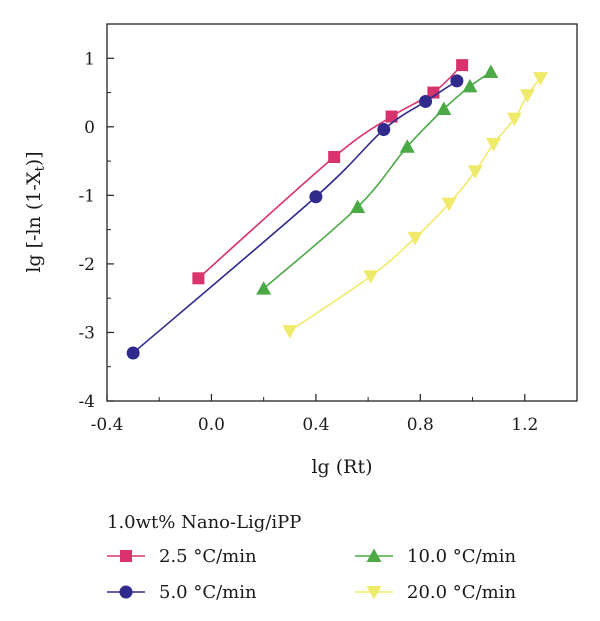  I want to click on legend-item: 2.5 °C/min, so click(182, 556).